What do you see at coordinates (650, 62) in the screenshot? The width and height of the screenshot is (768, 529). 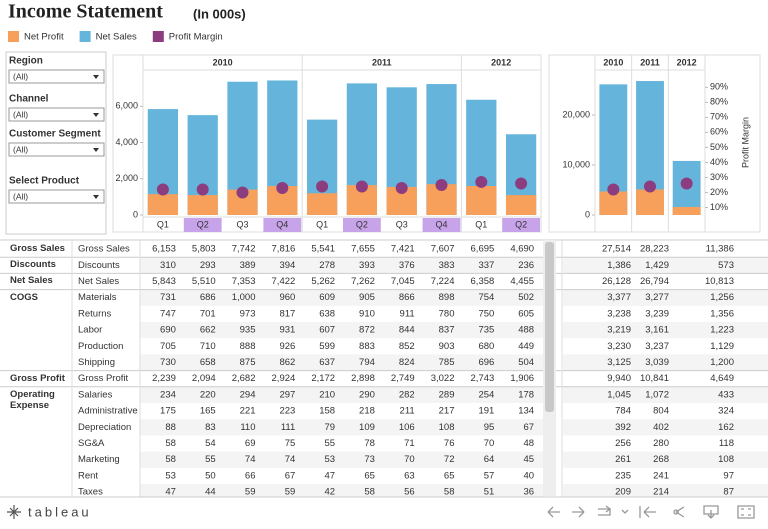 I see `x-tick-label: 2011` at bounding box center [650, 62].